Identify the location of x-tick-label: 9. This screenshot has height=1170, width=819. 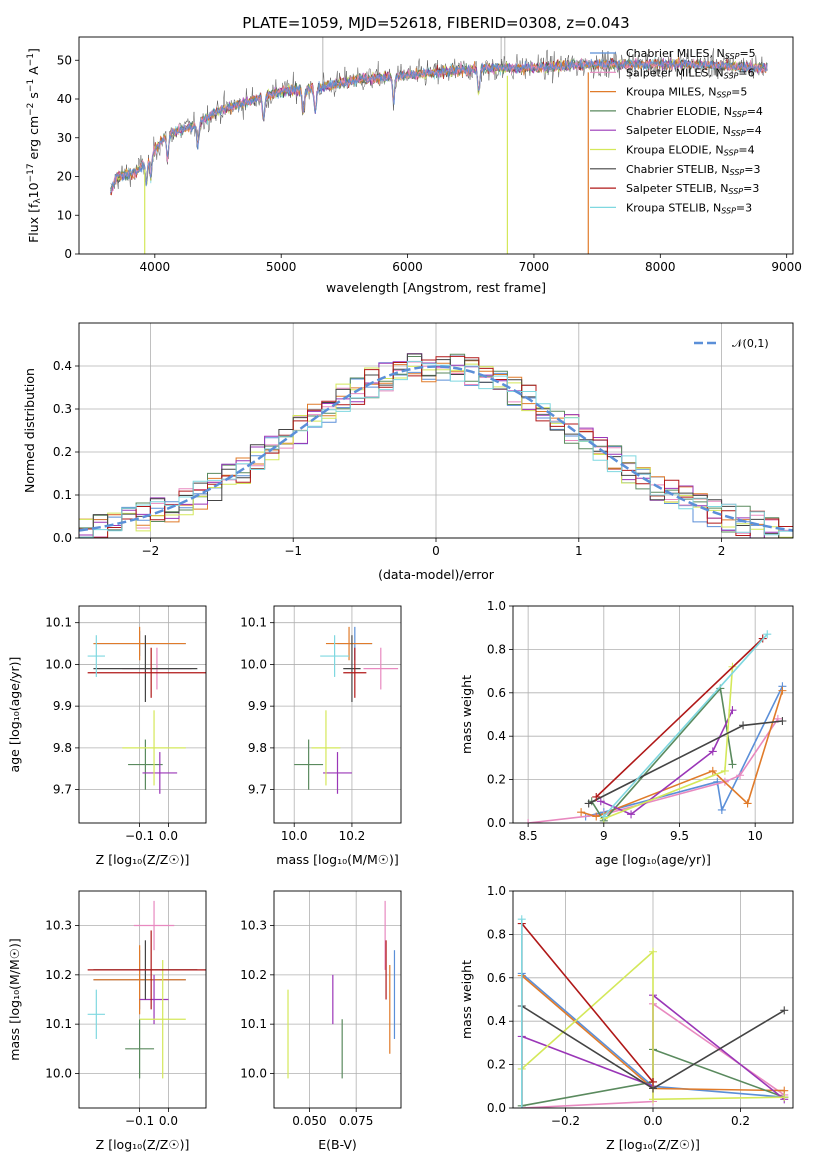
(604, 836).